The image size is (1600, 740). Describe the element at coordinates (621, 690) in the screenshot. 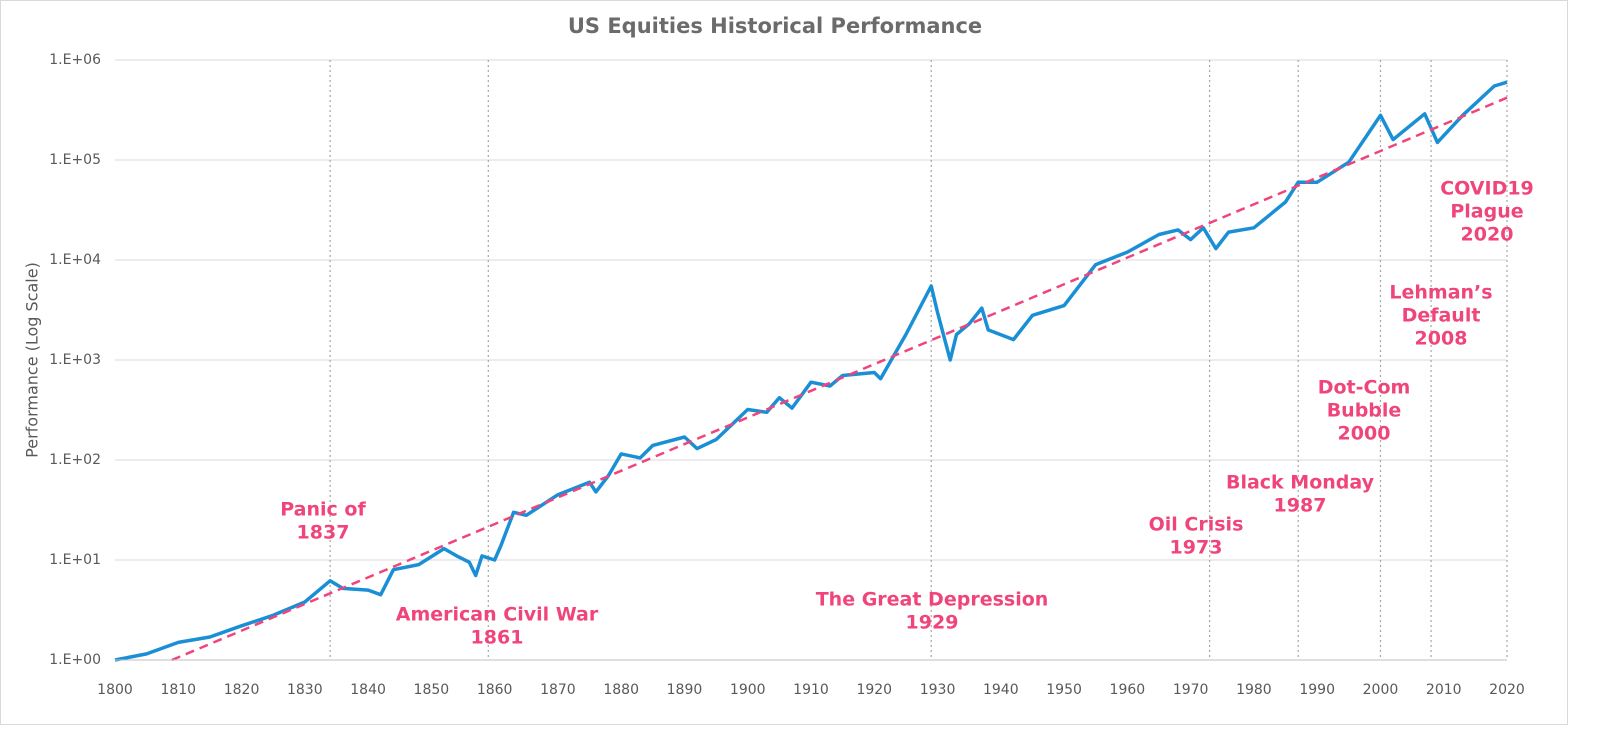

I see `x-tick-label: 1880` at that location.